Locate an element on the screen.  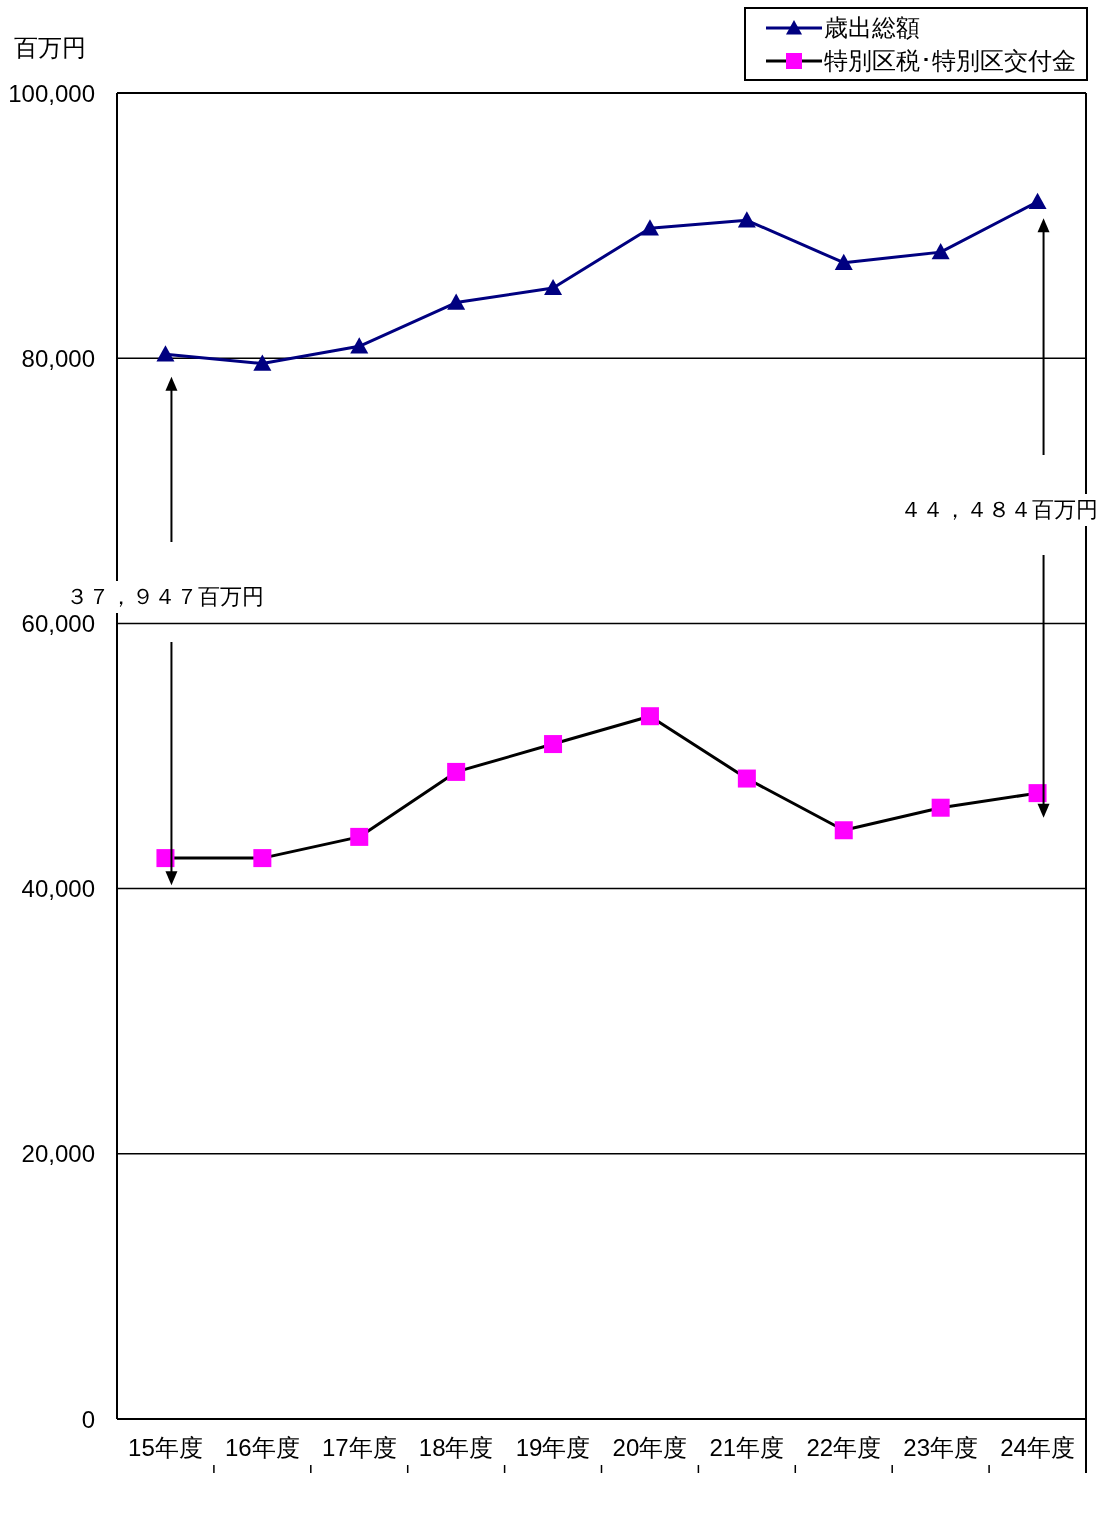
y-tick-label: 80,000 is located at coordinates (58, 358).